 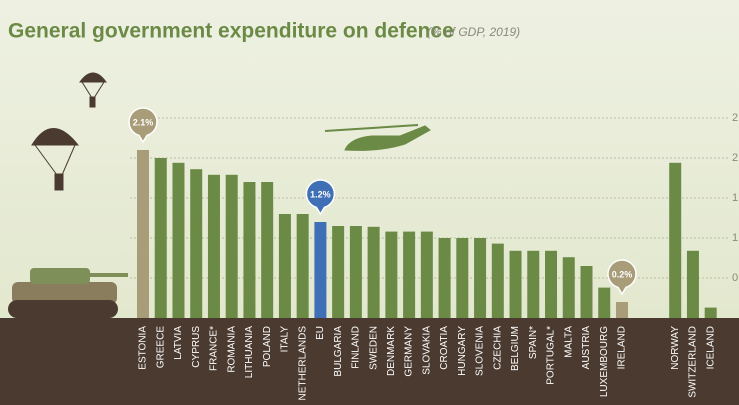 What do you see at coordinates (586, 348) in the screenshot?
I see `x-tick-label: AUSTRIA` at bounding box center [586, 348].